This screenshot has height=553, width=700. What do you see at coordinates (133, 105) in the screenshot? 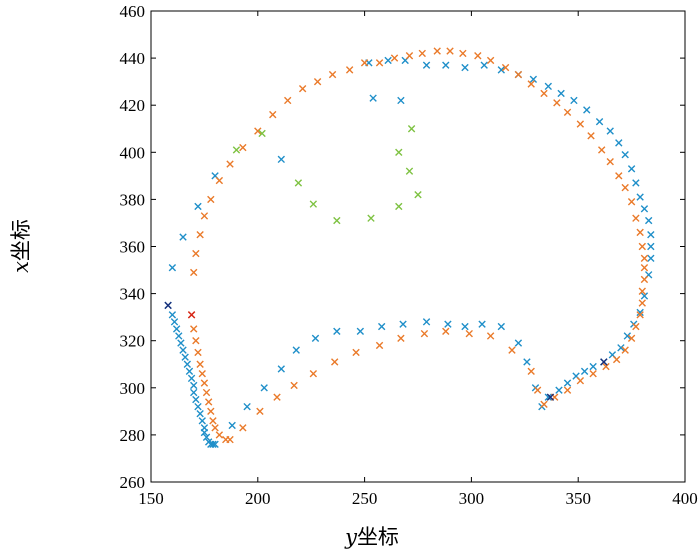
I see `y-tick-label: 420` at bounding box center [133, 105].